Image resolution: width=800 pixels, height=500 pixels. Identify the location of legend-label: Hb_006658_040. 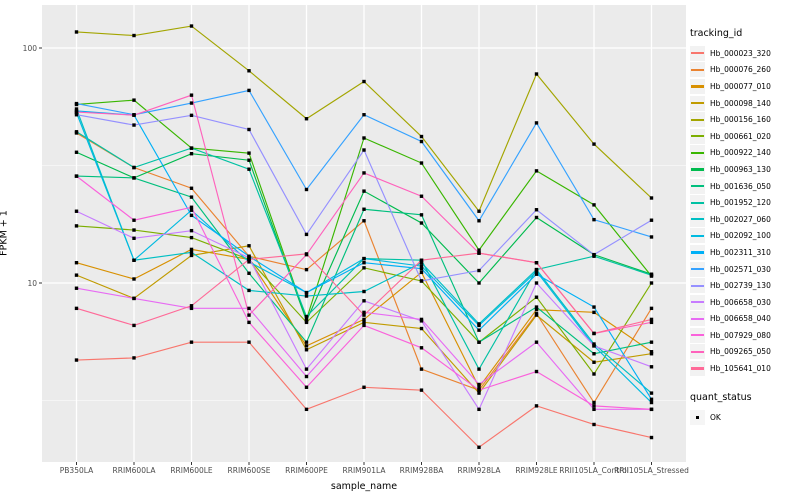
(740, 319).